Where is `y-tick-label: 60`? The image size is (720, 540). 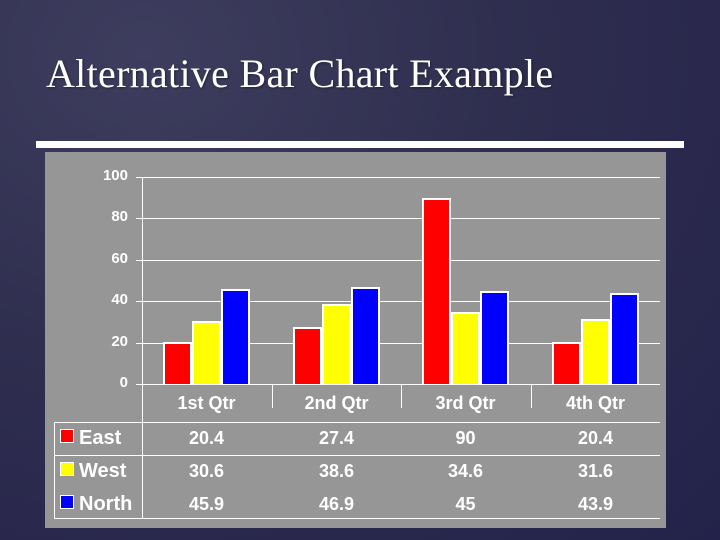 y-tick-label: 60 is located at coordinates (119, 258).